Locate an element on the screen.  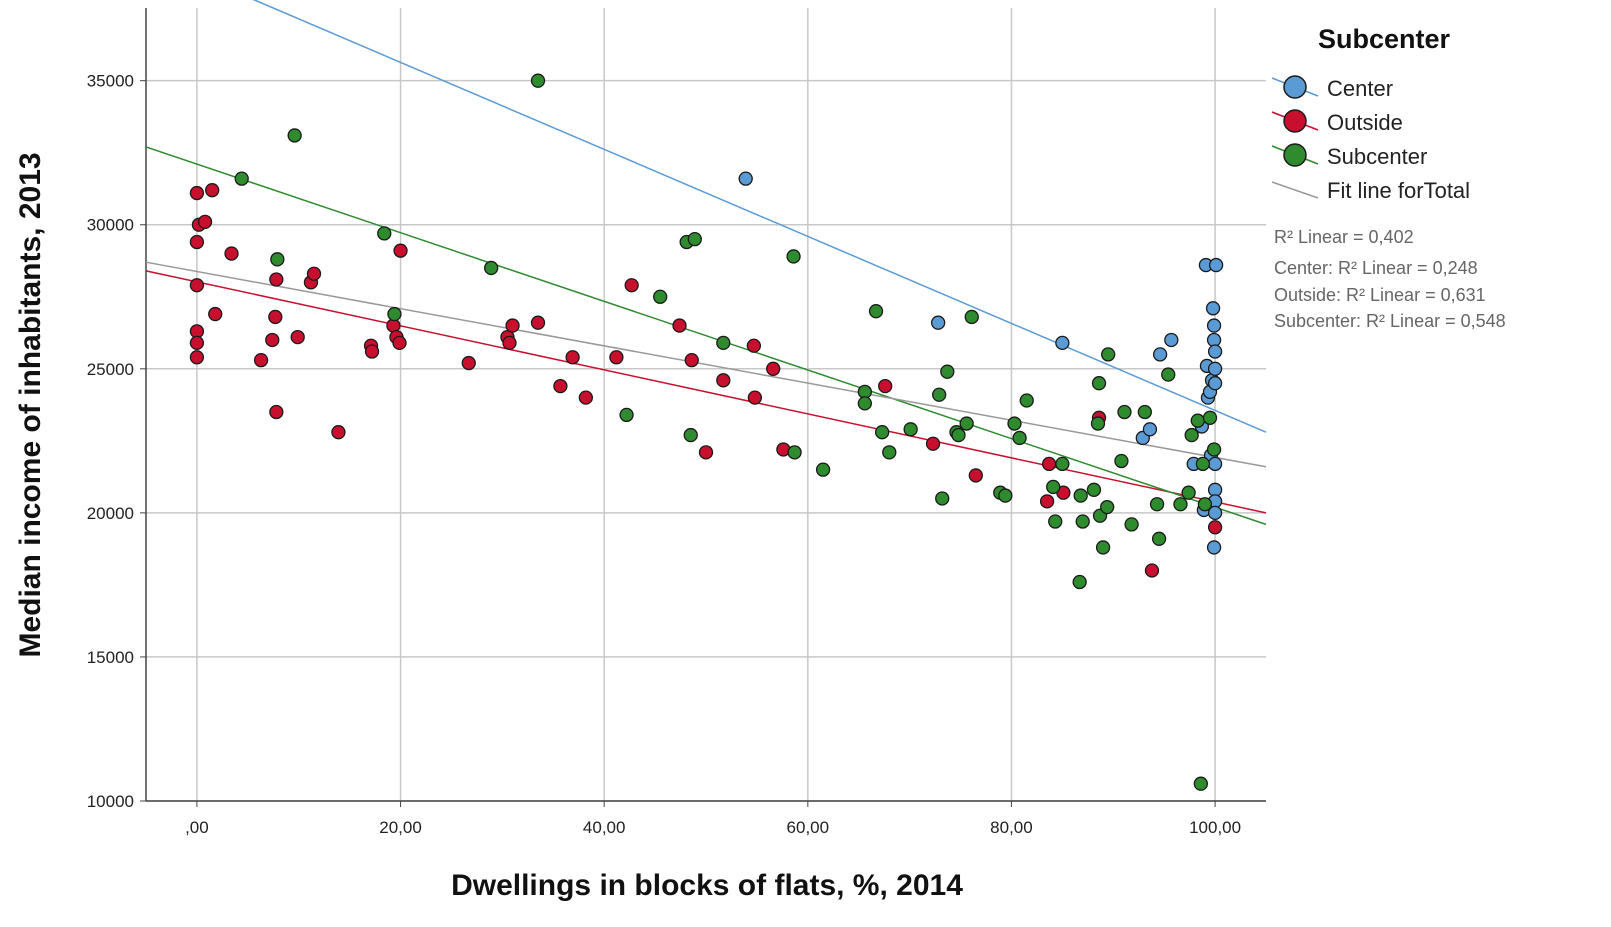
x-tick-label: 60,00 is located at coordinates (808, 827).